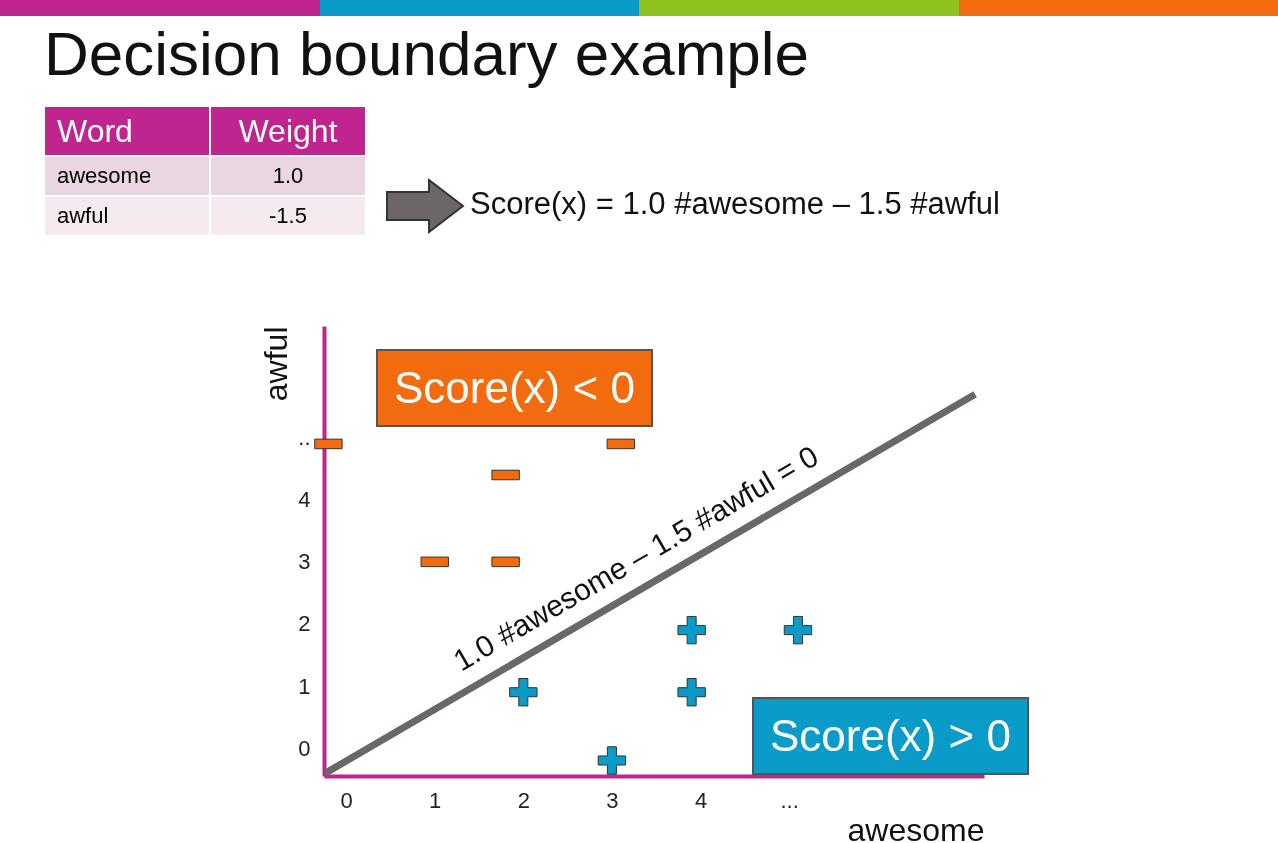 The height and width of the screenshot is (843, 1278). I want to click on y-tick-label: .., so click(304, 438).